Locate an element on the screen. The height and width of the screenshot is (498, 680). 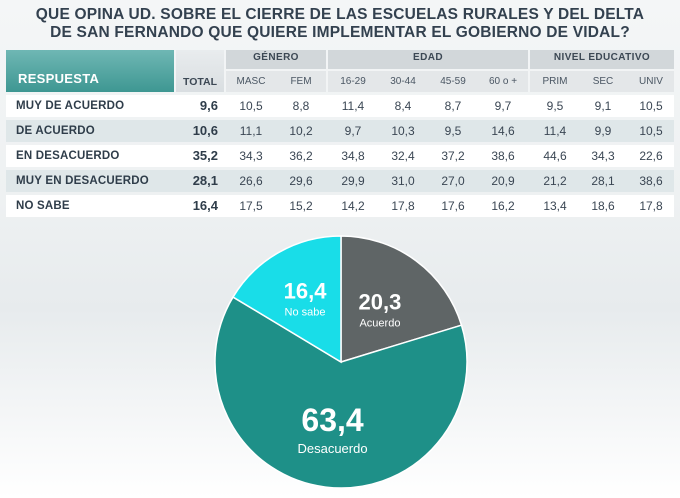
group-label-edad: EDAD is located at coordinates (428, 57).